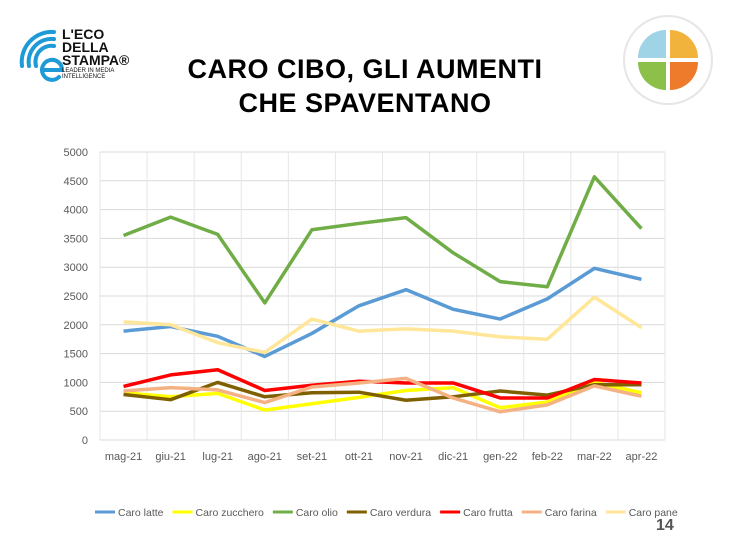 The width and height of the screenshot is (733, 550). I want to click on logo-line: STAMPA®, so click(96, 60).